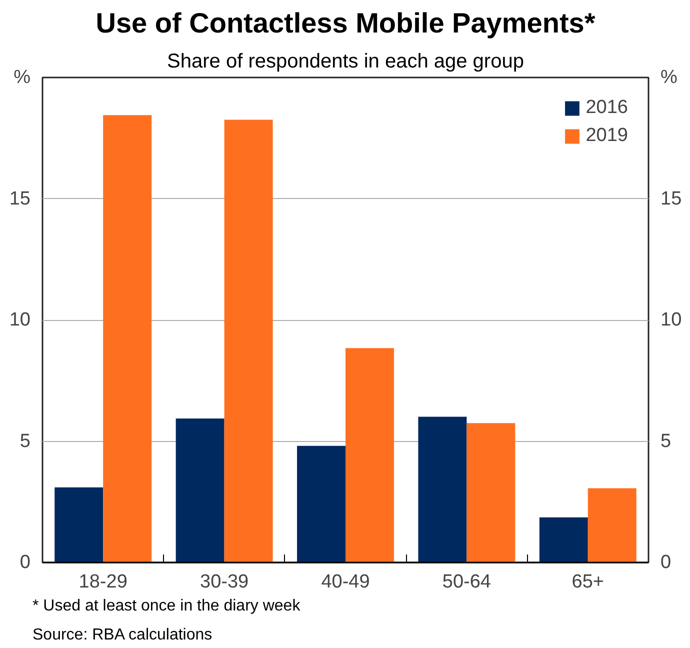  I want to click on y-tick-label: 10, so click(20, 320).